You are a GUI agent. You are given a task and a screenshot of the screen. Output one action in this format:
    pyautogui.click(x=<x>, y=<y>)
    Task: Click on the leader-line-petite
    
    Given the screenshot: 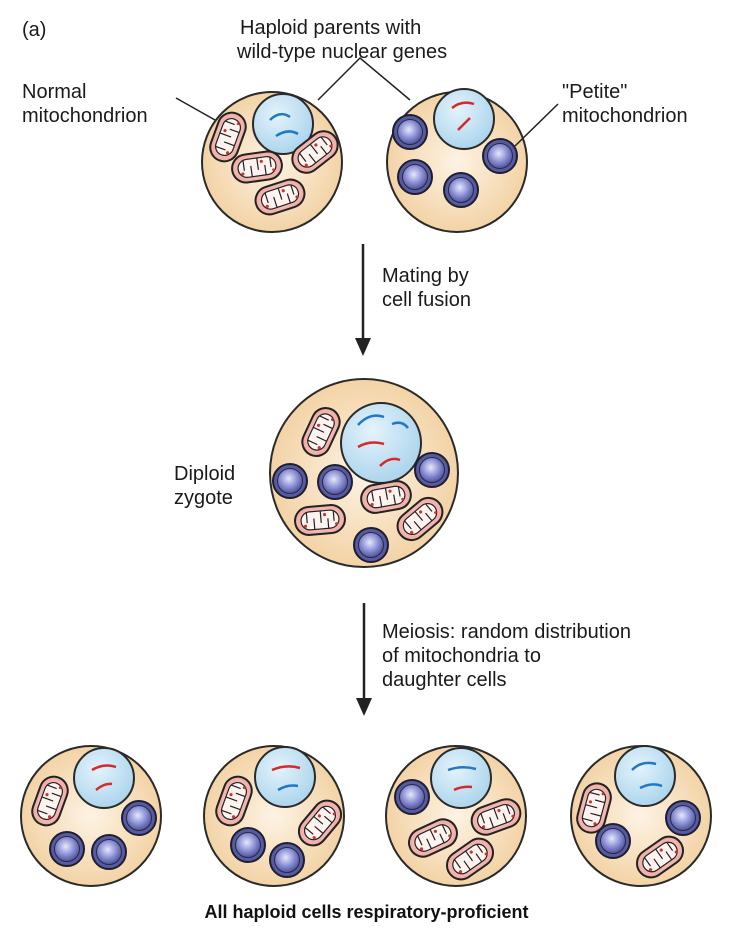 What is the action you would take?
    pyautogui.click(x=536, y=125)
    